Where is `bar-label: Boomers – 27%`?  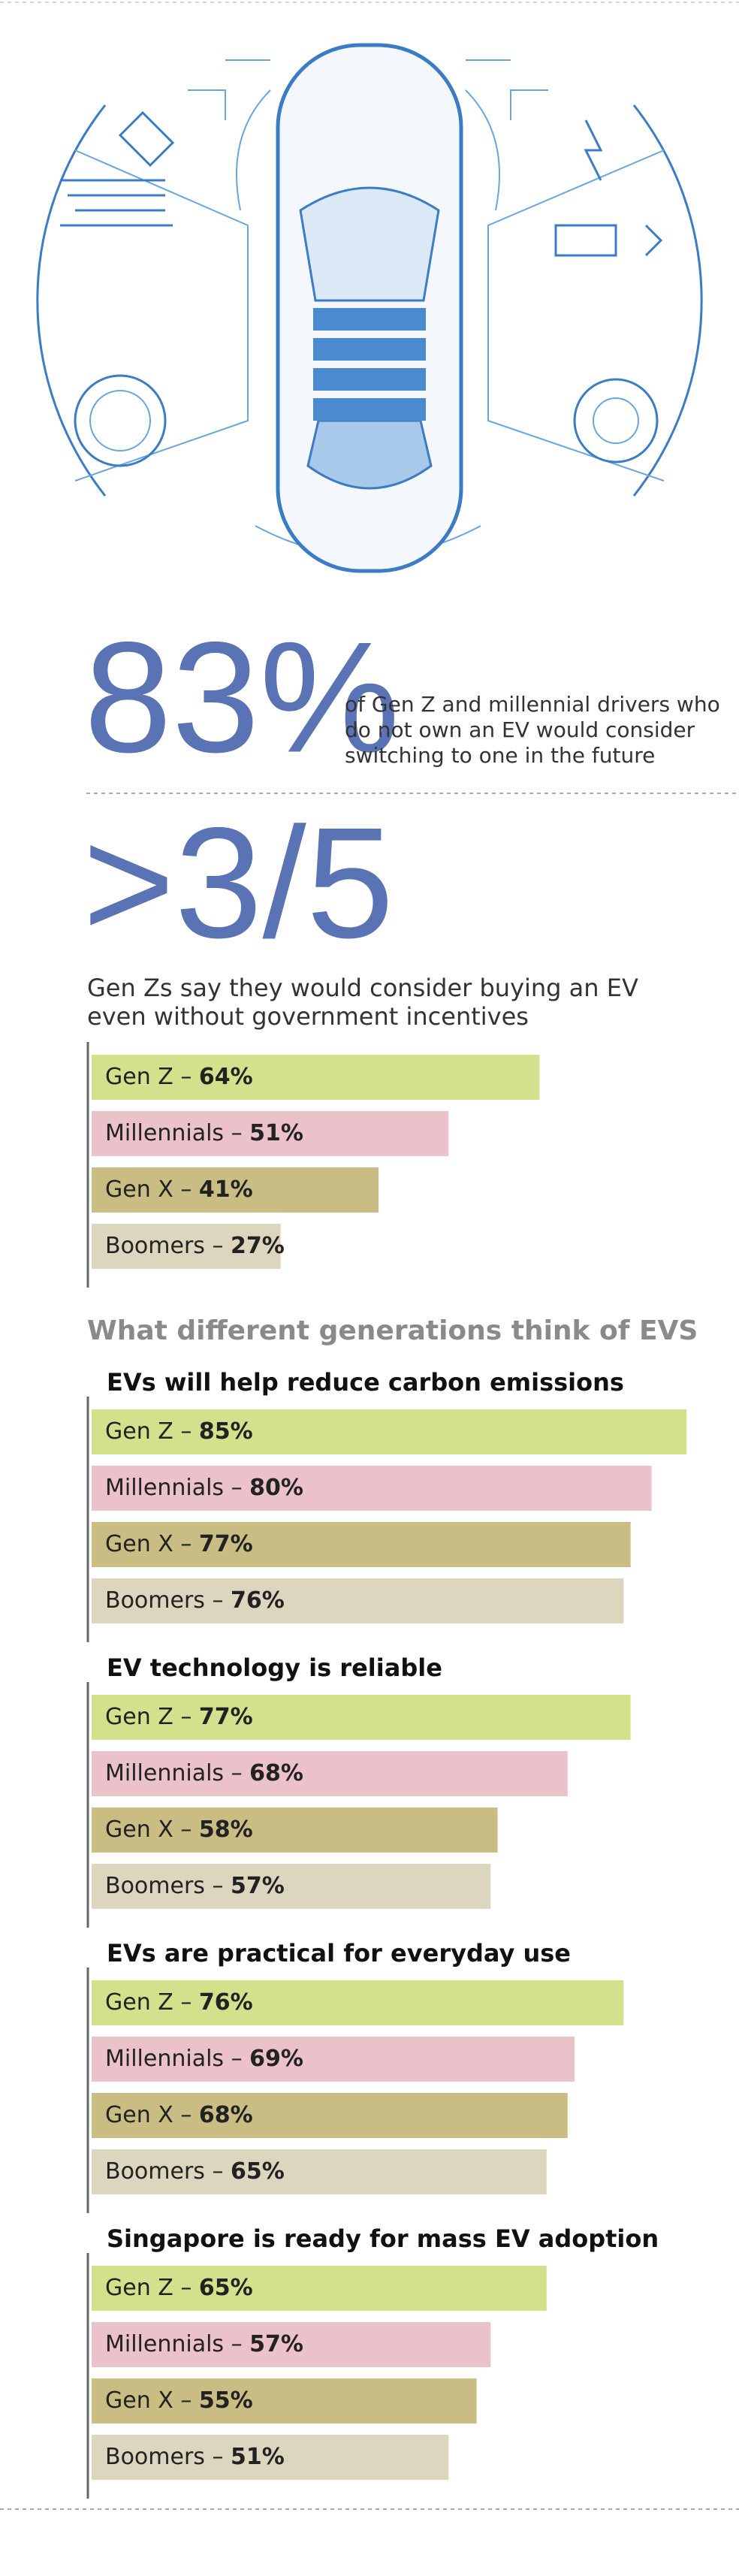
bar-label: Boomers – 27% is located at coordinates (195, 1246).